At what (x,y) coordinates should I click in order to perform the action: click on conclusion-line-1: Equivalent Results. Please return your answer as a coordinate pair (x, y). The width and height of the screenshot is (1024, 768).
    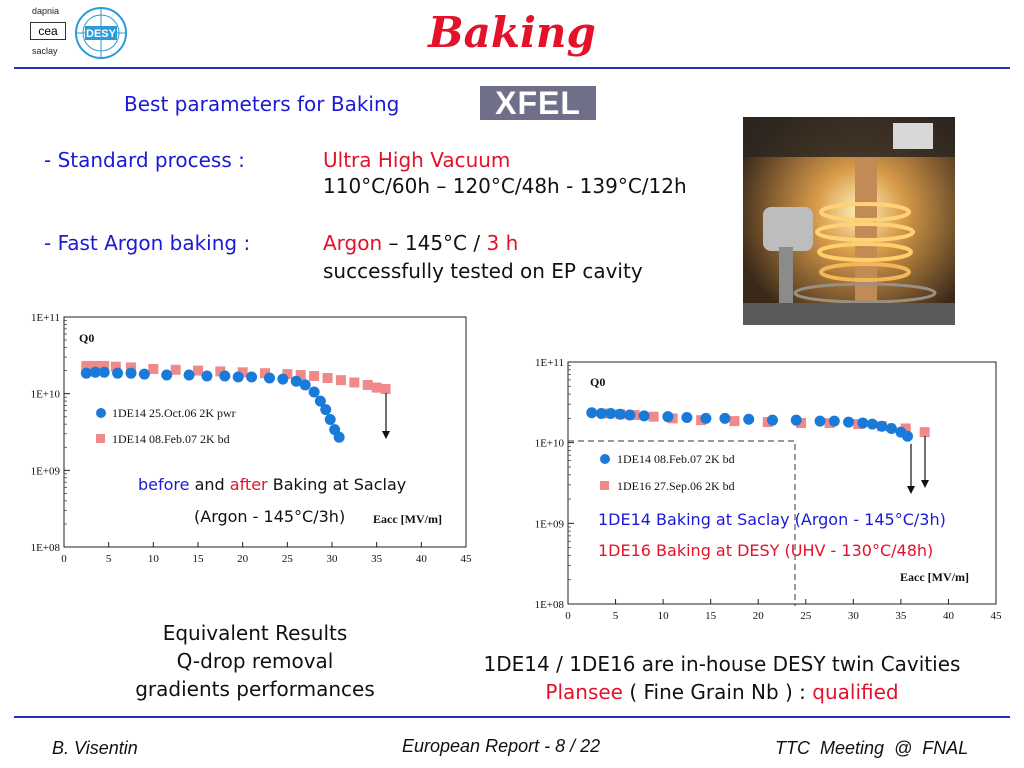
    Looking at the image, I should click on (255, 633).